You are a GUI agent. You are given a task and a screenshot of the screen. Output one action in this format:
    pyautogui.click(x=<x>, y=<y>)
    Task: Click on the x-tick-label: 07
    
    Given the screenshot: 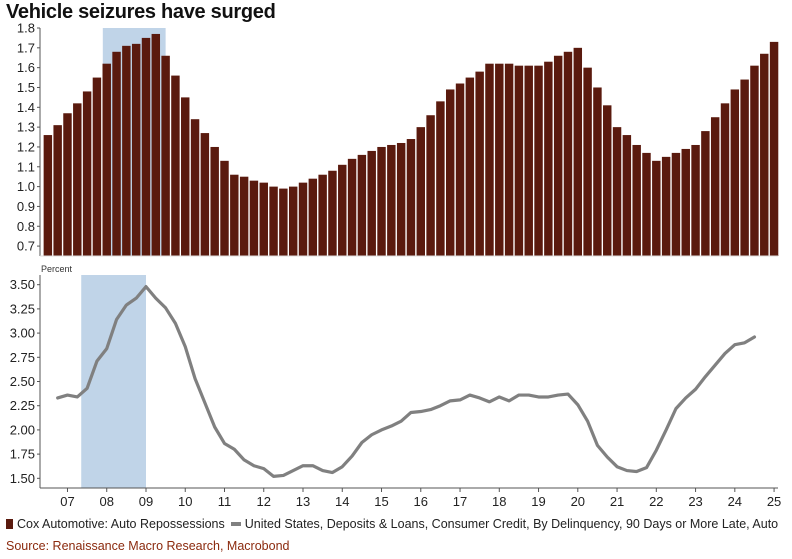 What is the action you would take?
    pyautogui.click(x=67, y=501)
    